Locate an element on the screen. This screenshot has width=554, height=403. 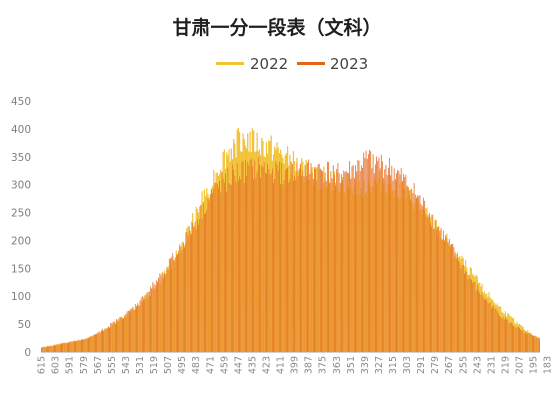
x-tick-label: 531 is located at coordinates (140, 365).